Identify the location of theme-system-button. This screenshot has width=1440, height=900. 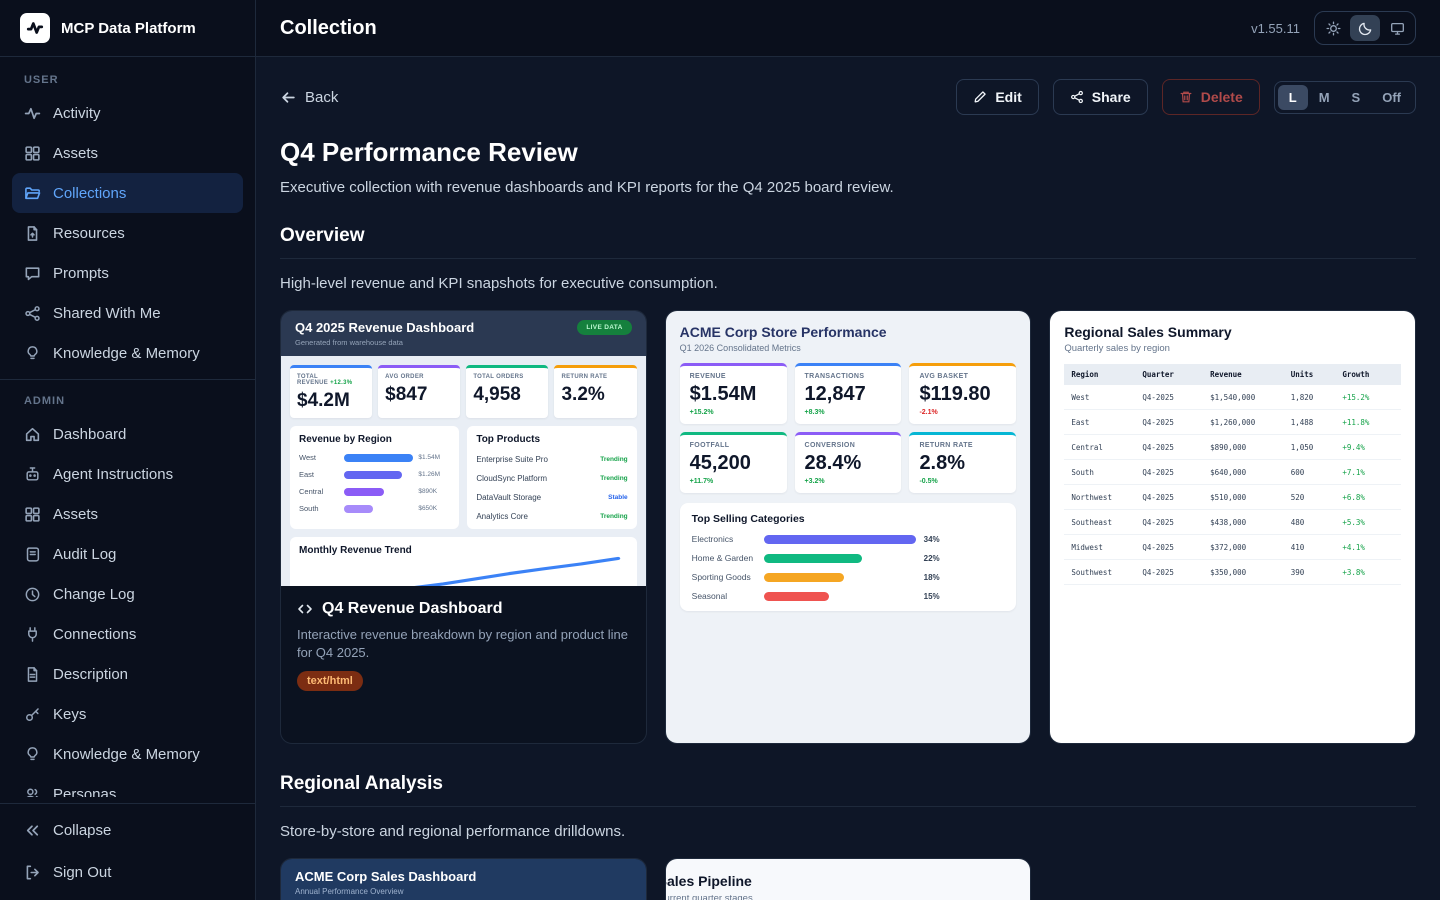
(1397, 28).